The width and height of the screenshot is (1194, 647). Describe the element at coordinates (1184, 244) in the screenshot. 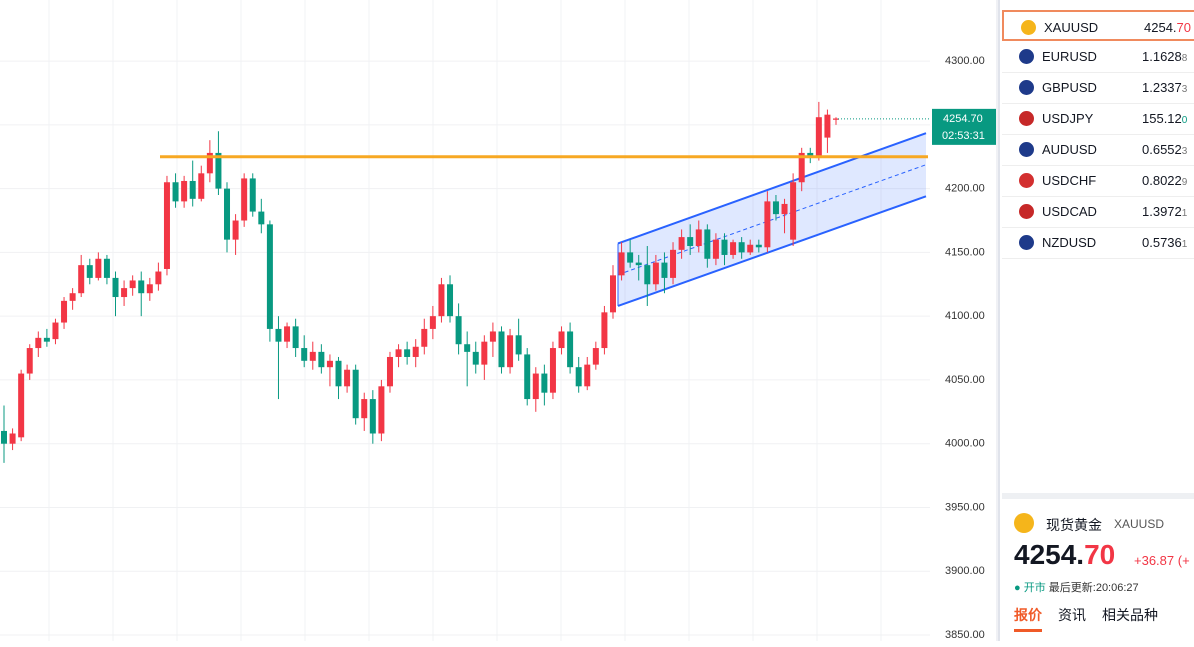

I see `price-tail: 1` at that location.